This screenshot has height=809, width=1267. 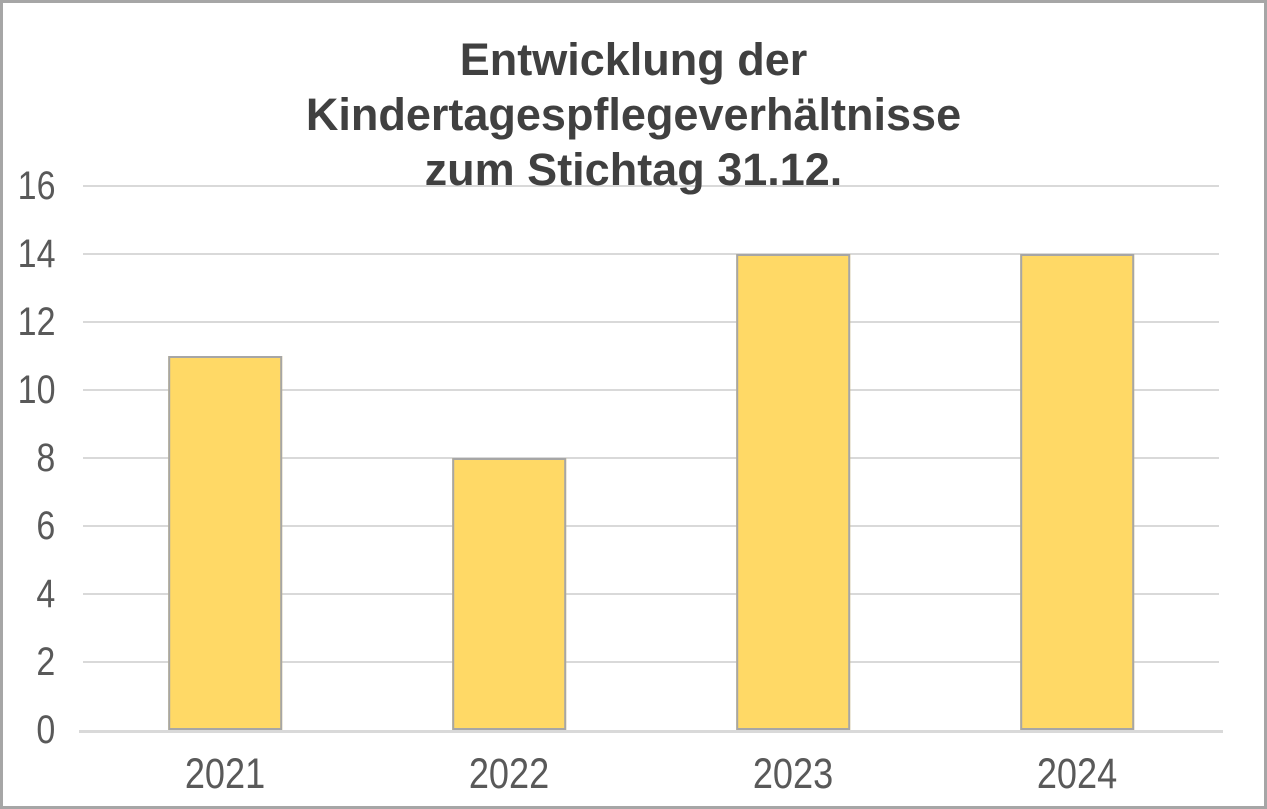 I want to click on x-category-label: 2024, so click(x=1077, y=774).